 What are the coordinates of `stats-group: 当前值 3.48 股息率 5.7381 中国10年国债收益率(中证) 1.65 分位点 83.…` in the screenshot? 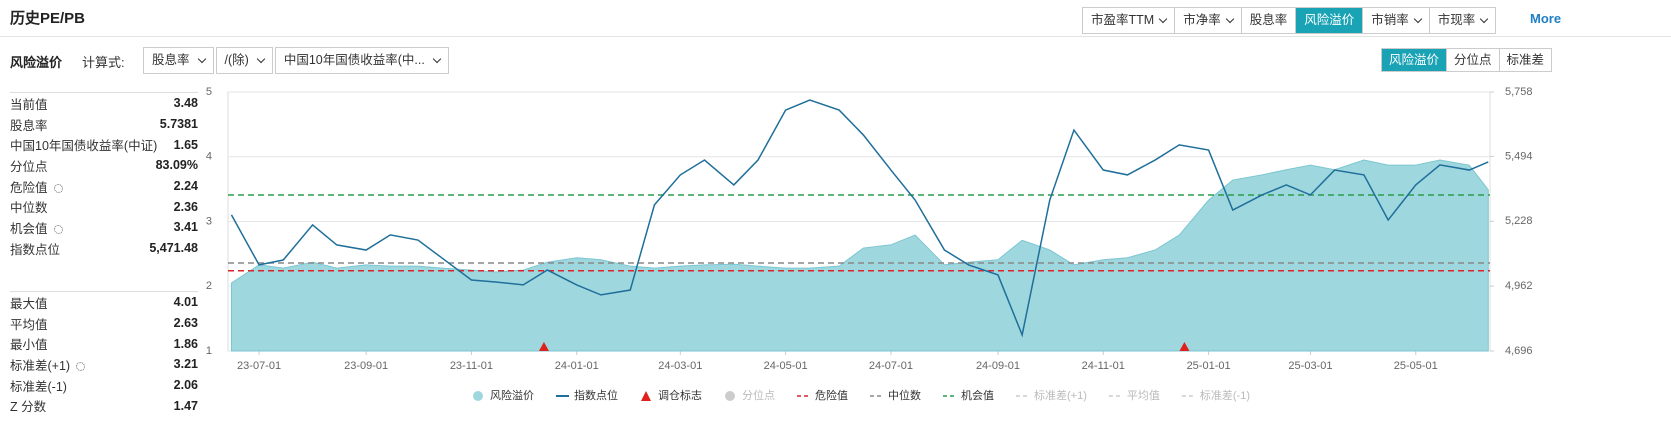 It's located at (104, 175).